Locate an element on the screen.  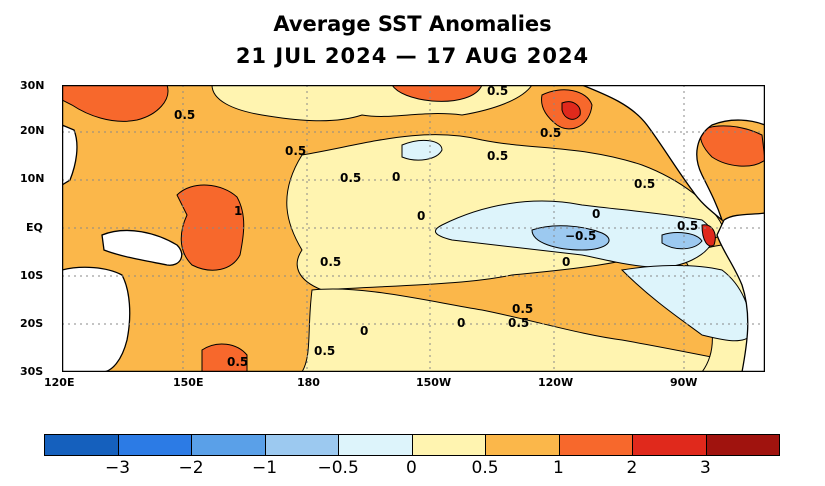
lon-label-90w: 90W is located at coordinates (684, 382).